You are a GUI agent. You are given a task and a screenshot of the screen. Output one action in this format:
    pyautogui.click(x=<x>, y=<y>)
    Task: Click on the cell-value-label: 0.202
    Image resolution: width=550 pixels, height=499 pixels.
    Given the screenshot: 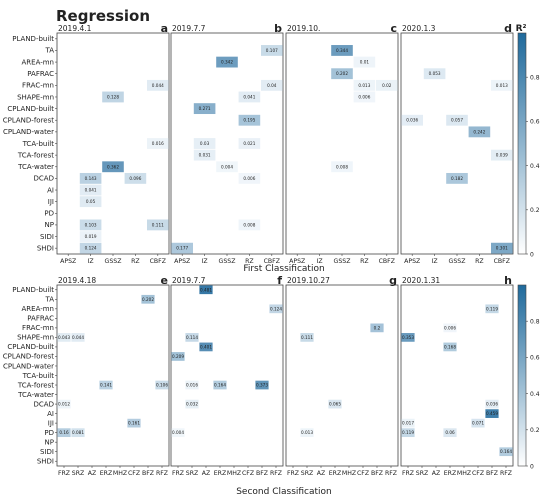 What is the action you would take?
    pyautogui.click(x=148, y=299)
    